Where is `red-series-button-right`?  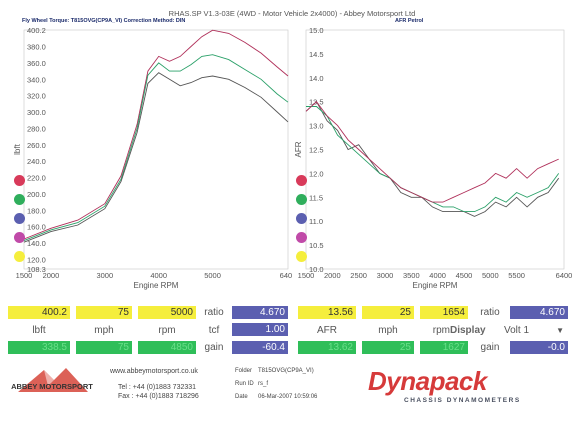 red-series-button-right is located at coordinates (301, 180).